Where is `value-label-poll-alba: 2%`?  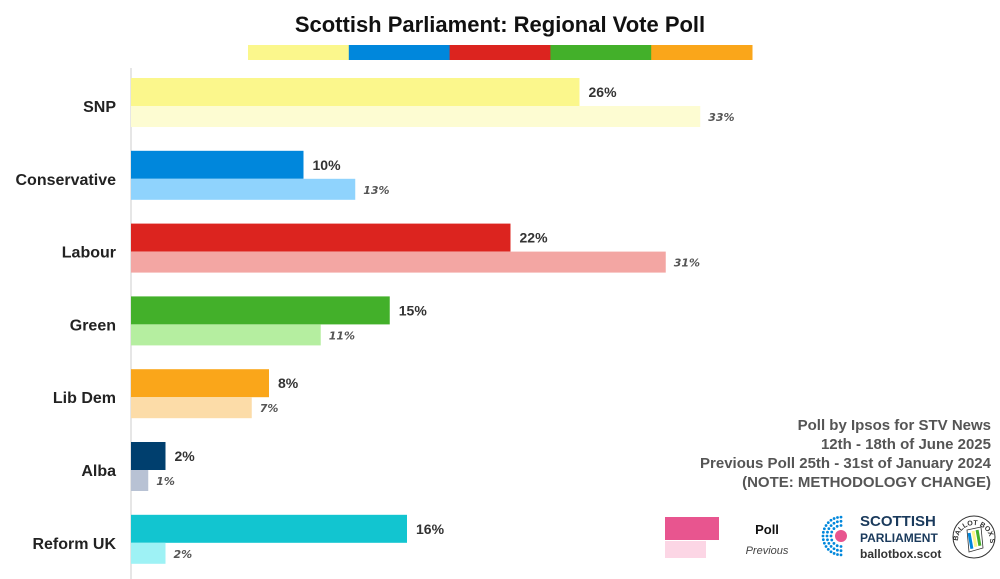
value-label-poll-alba: 2% is located at coordinates (185, 456).